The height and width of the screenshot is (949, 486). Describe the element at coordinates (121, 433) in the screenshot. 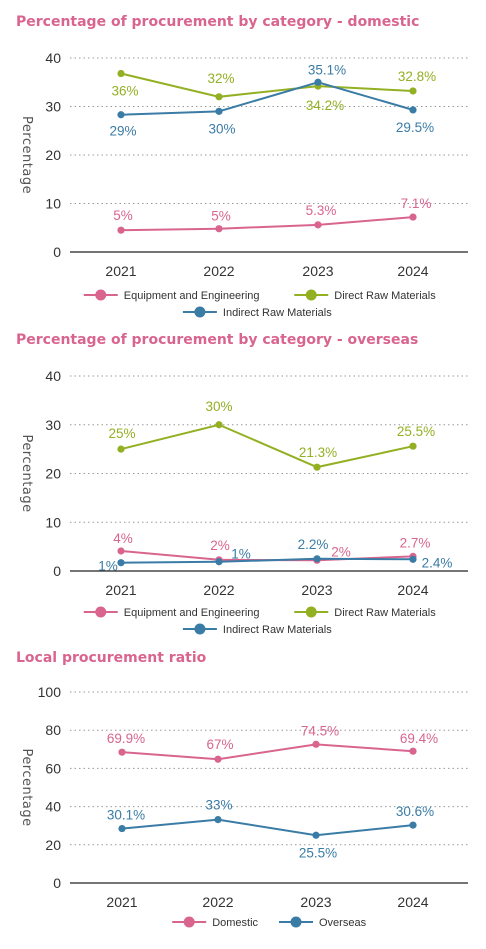

I see `data-label: 25%` at that location.